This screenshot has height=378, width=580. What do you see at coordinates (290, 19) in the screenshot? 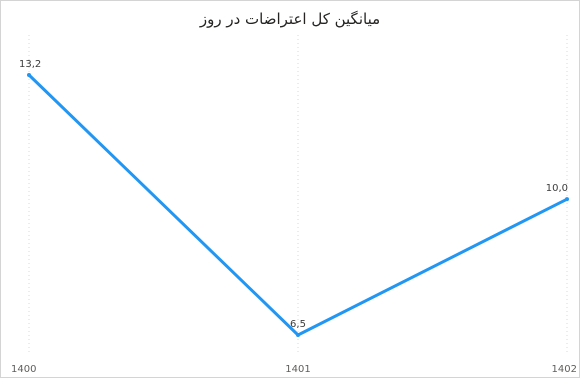
I see `chart-title: میانگین کل اعتراضات در روز` at bounding box center [290, 19].